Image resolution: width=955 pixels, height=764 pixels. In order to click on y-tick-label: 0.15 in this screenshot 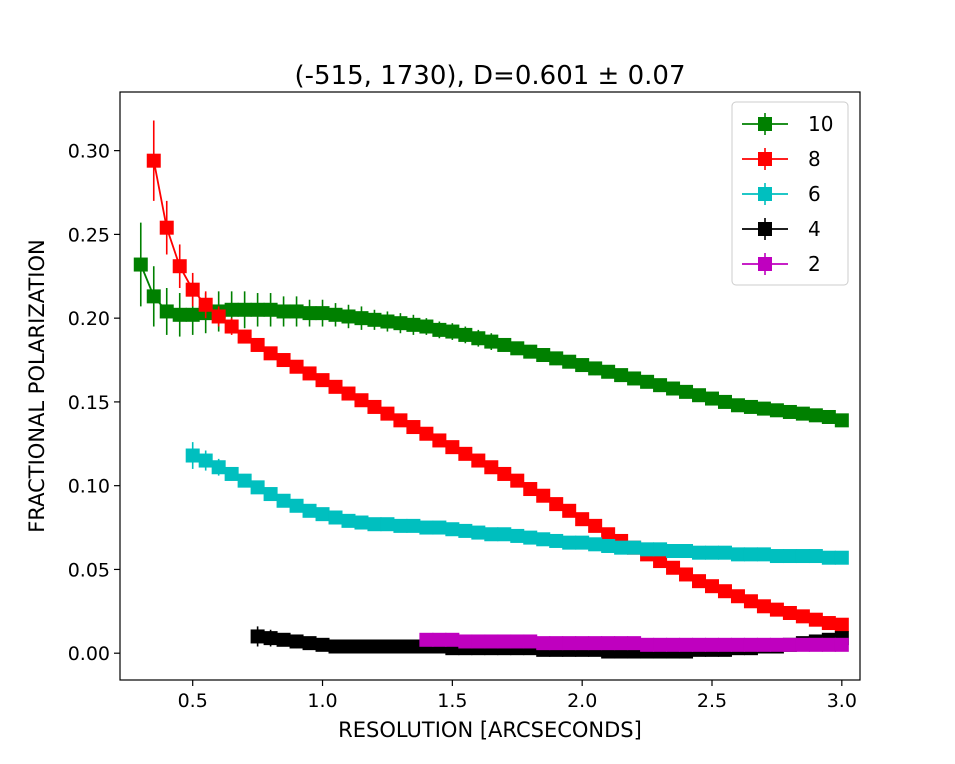, I will do `click(89, 403)`.